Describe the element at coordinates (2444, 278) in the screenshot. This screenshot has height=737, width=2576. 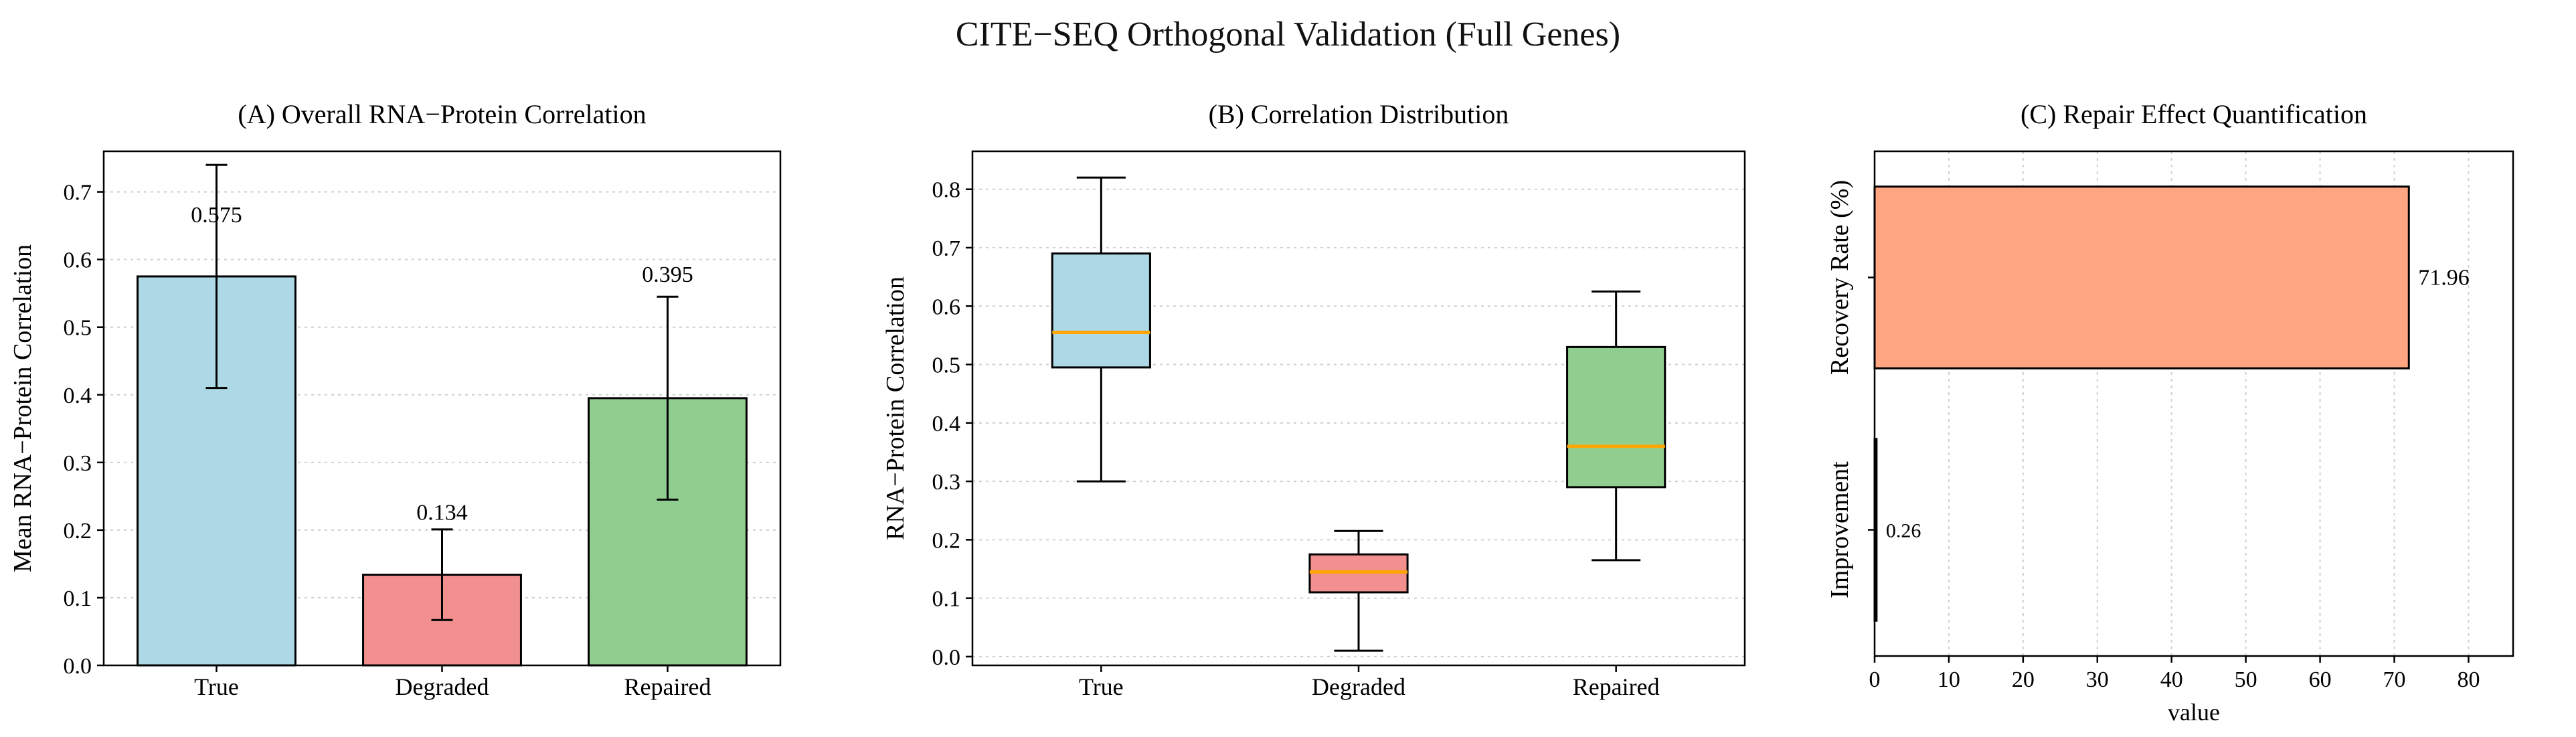
I see `bar-value-label: 71.96` at that location.